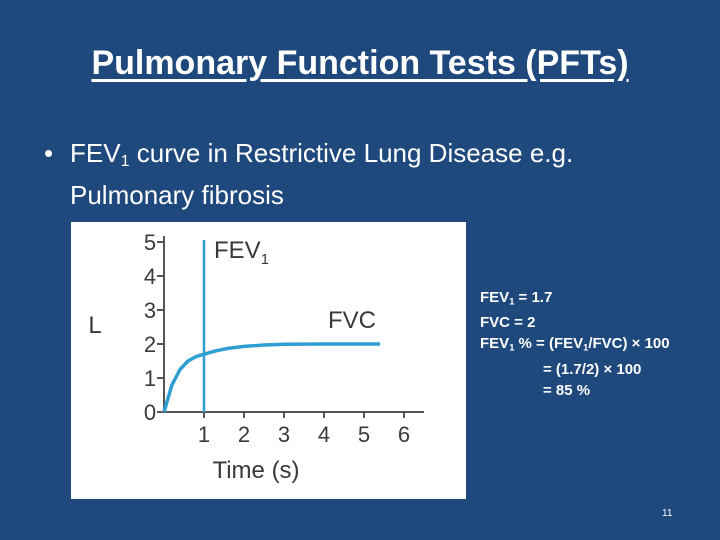  I want to click on ratio-formula-mid: % = (FEV, so click(549, 344).